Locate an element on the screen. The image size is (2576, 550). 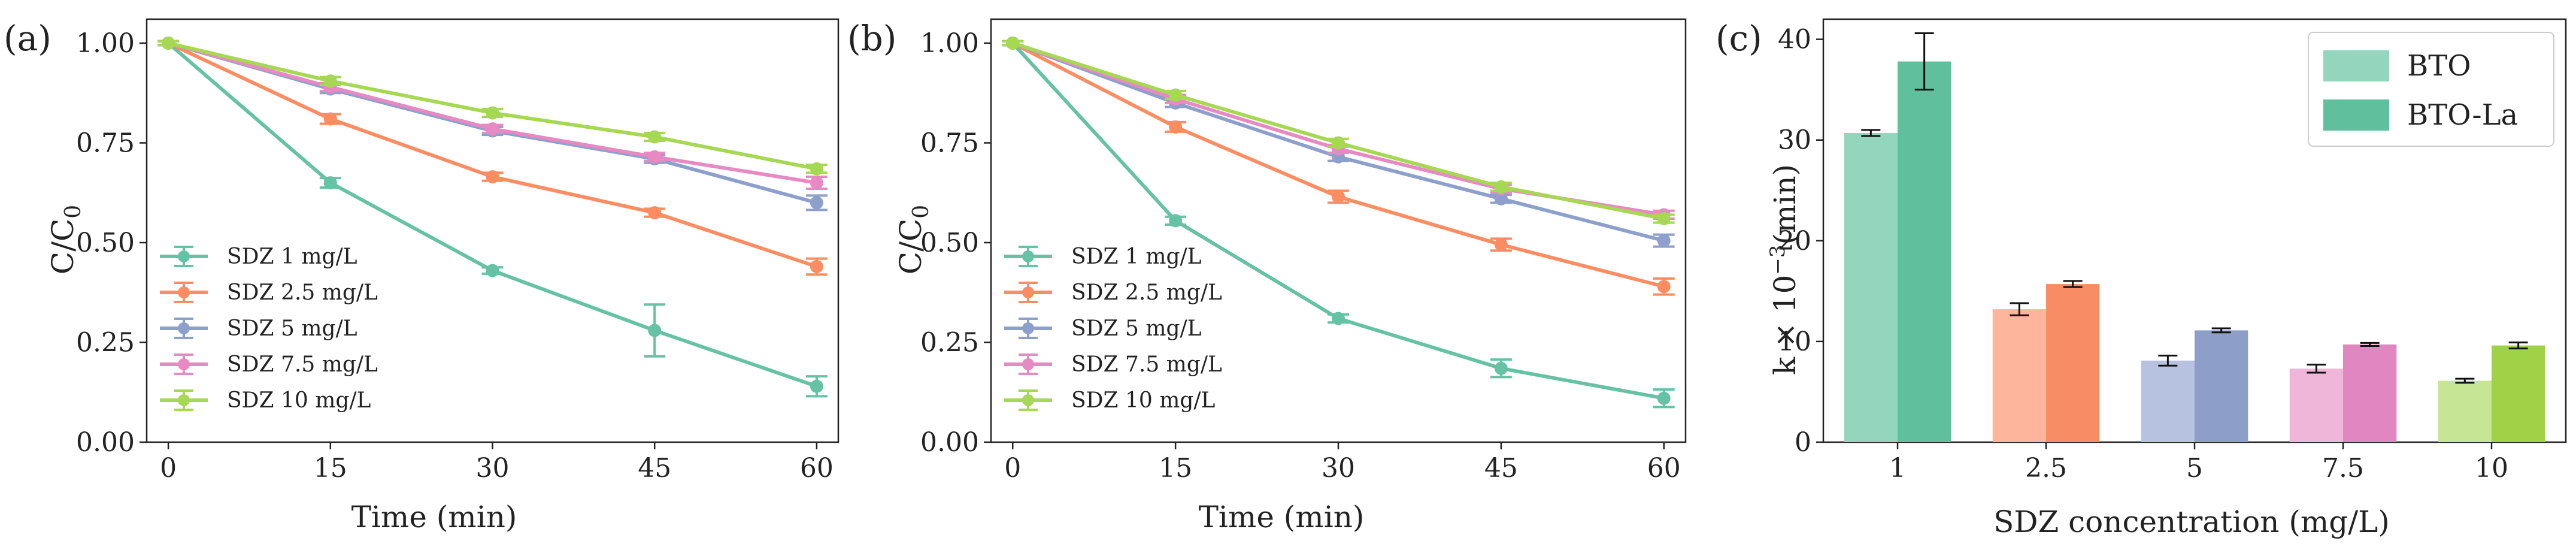
panel-b-legend-label: SDZ 7.5 mg/L is located at coordinates (1146, 365).